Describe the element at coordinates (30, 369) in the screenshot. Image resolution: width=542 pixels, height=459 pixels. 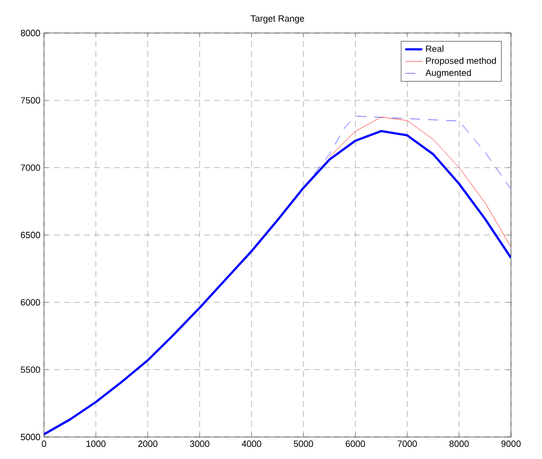
I see `y-tick-label: 5500` at that location.